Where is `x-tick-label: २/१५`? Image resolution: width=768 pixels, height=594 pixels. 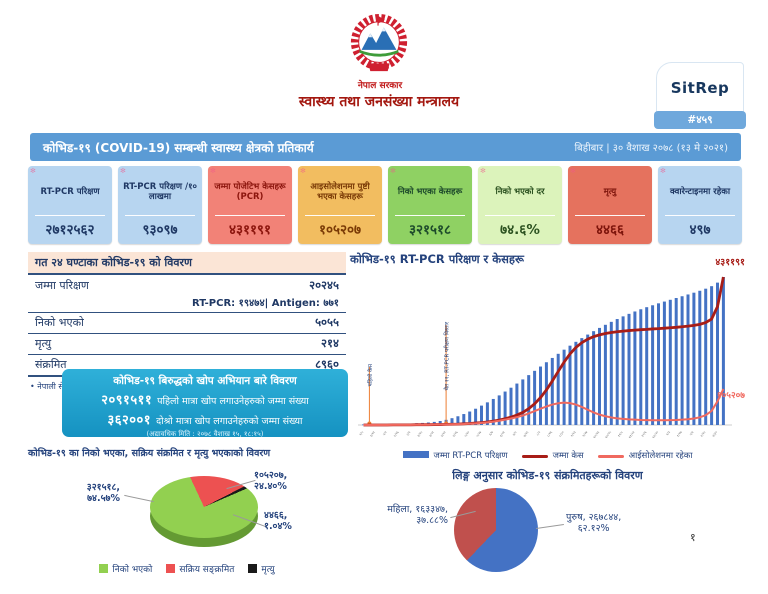 x-tick-label: २/१५ is located at coordinates (703, 434).